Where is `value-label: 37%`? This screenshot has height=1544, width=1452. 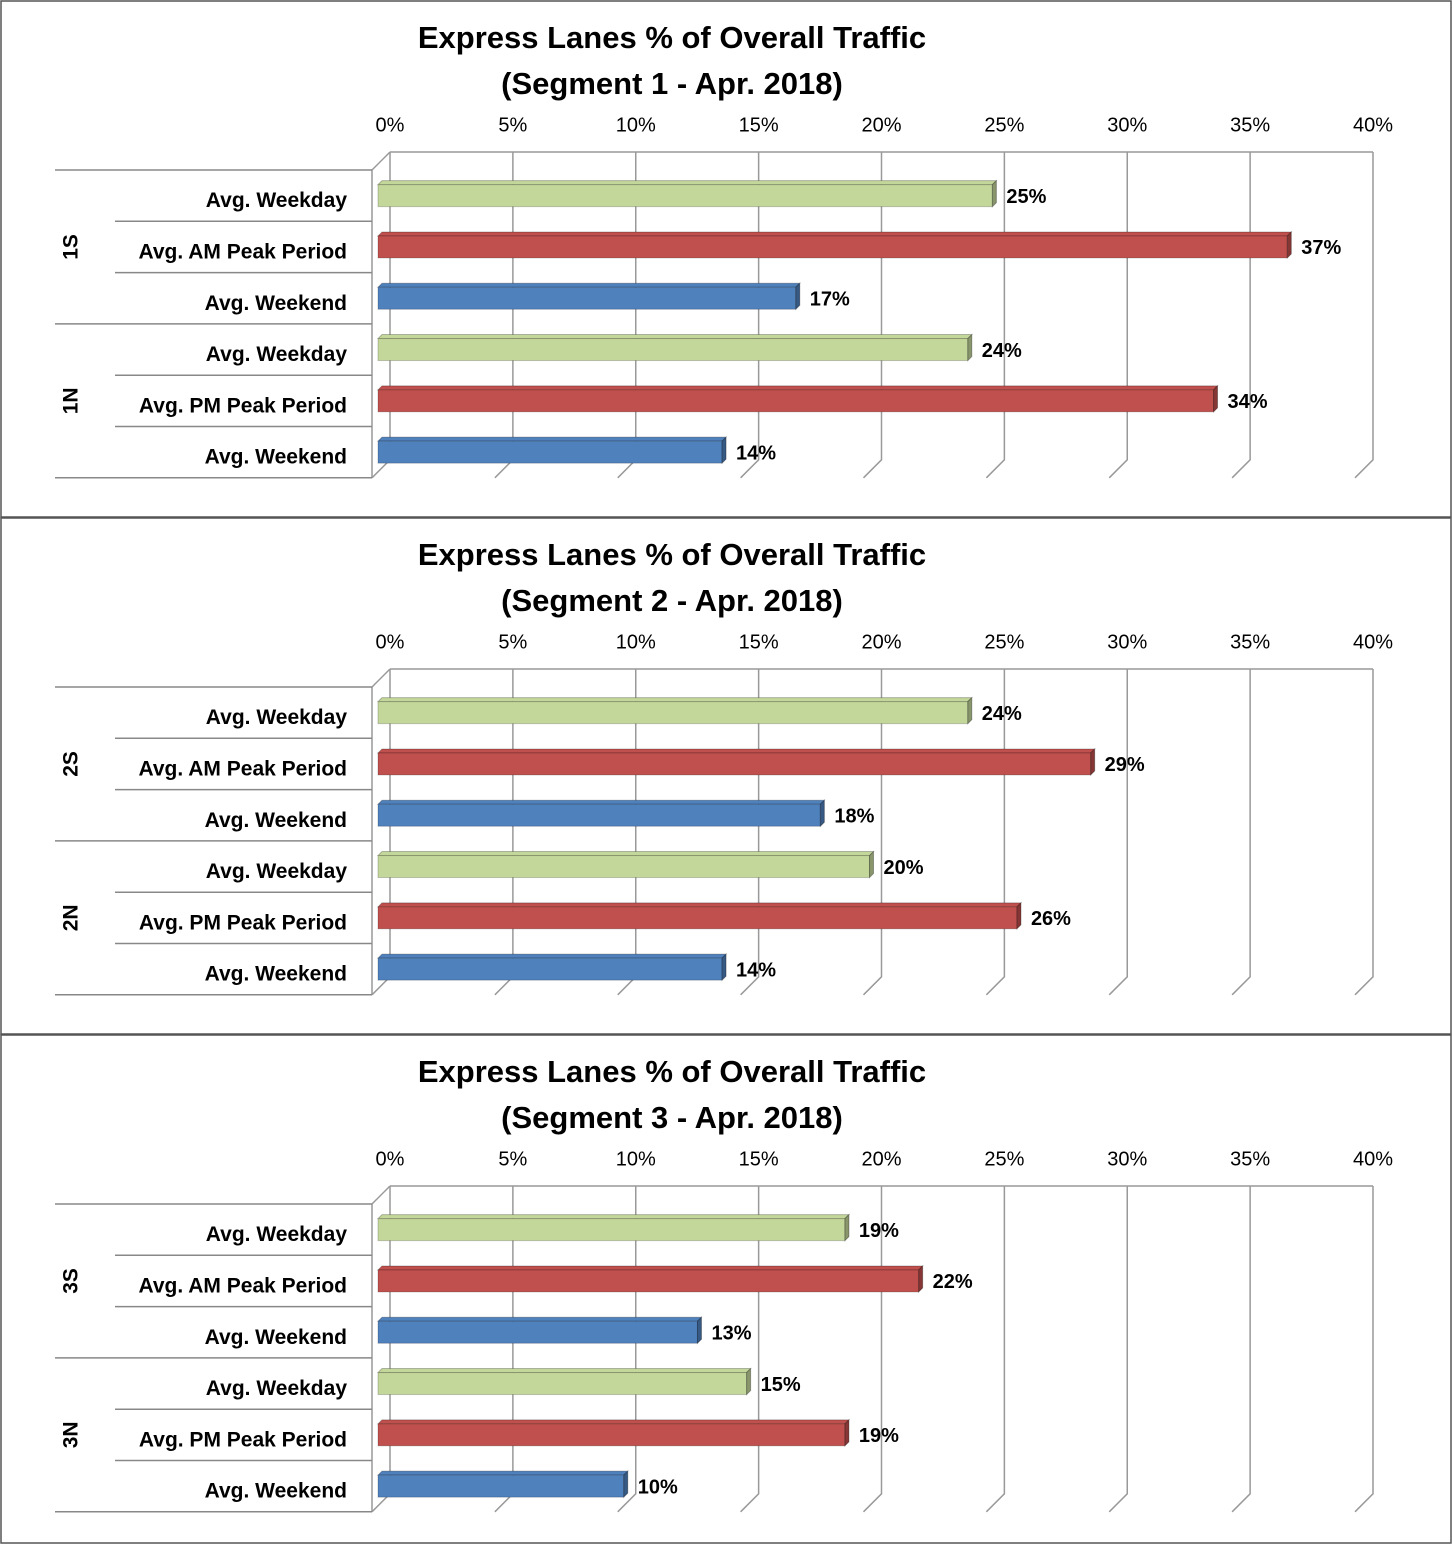 value-label: 37% is located at coordinates (1321, 248).